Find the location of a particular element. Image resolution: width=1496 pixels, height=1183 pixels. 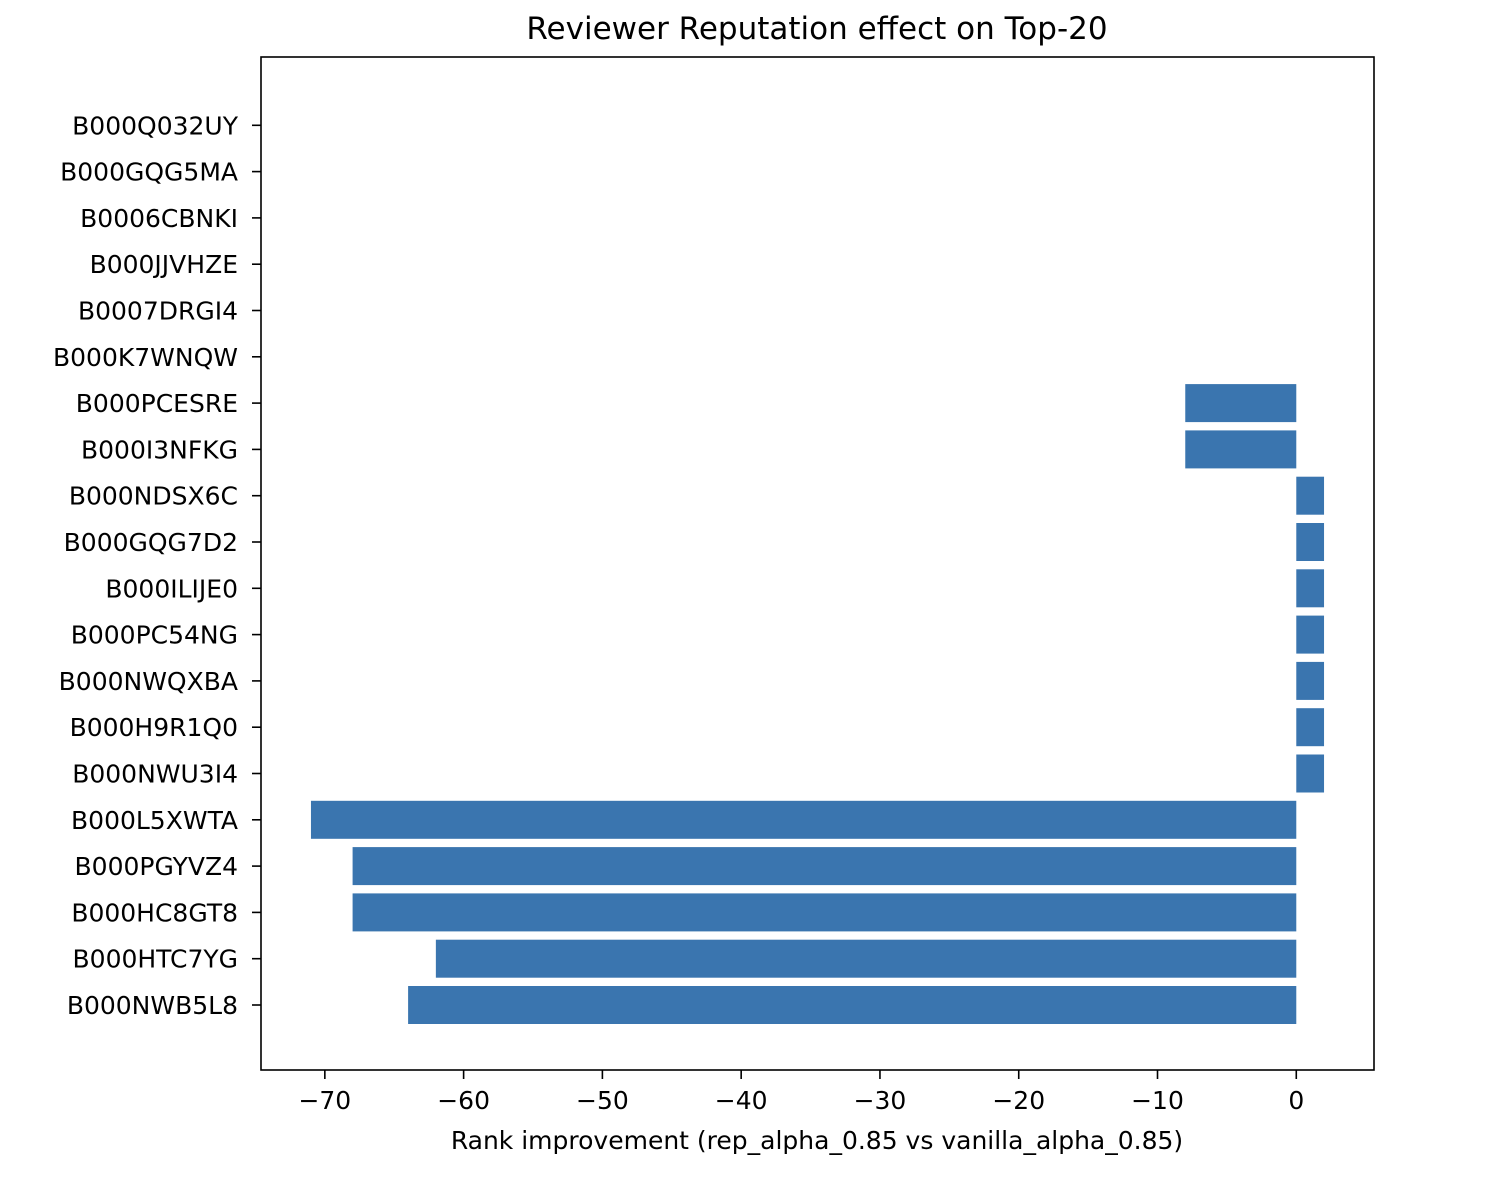

y-tick-label: B0006CBNKI is located at coordinates (159, 218).